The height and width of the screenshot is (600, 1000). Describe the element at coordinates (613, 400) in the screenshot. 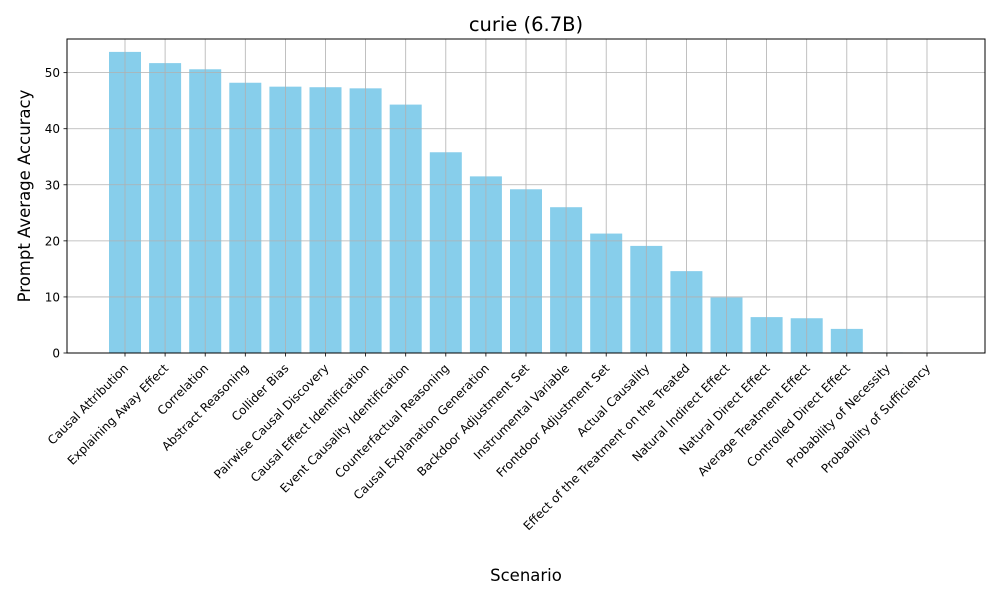

I see `x-tick-label: Actual Causality` at that location.